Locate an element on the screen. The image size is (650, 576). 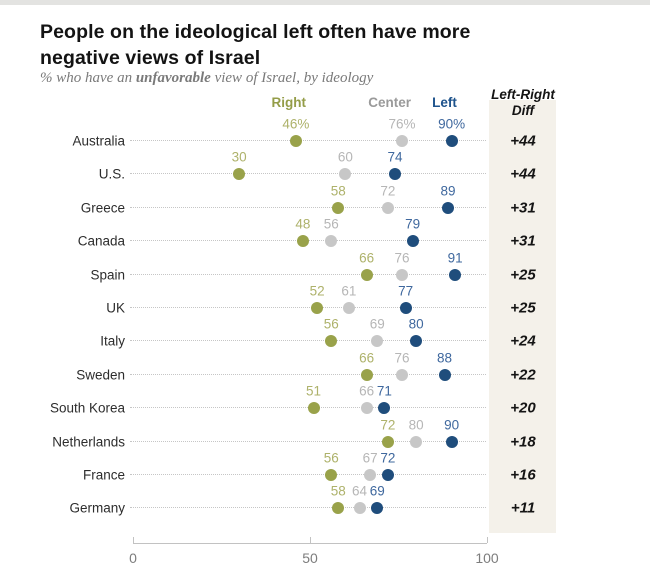
center-value-label: 60 is located at coordinates (345, 157).